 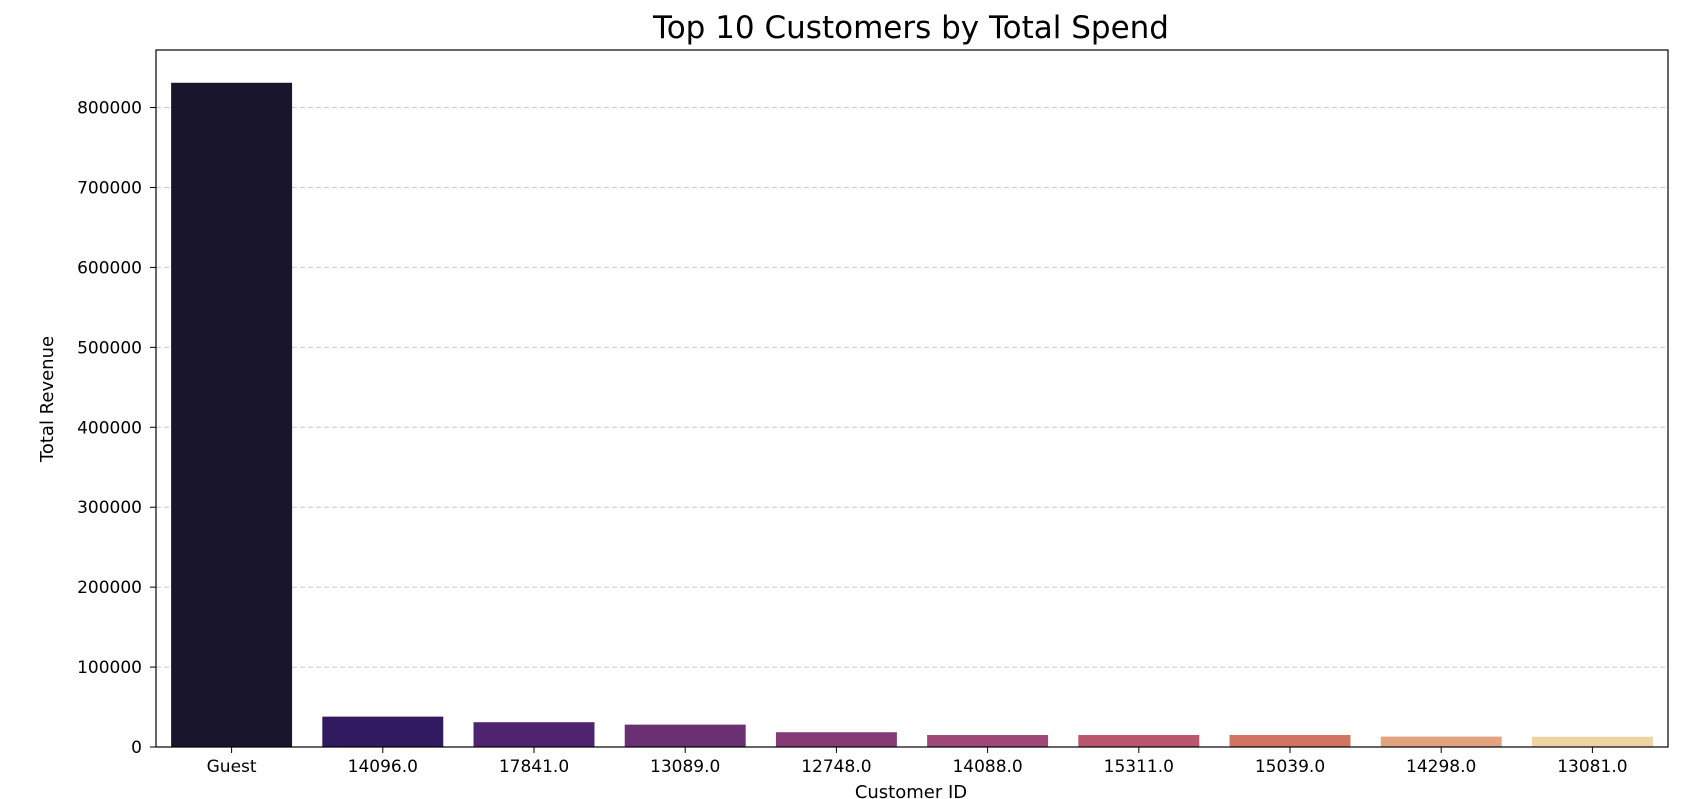 I want to click on y-tick-label: 800000, so click(x=109, y=109).